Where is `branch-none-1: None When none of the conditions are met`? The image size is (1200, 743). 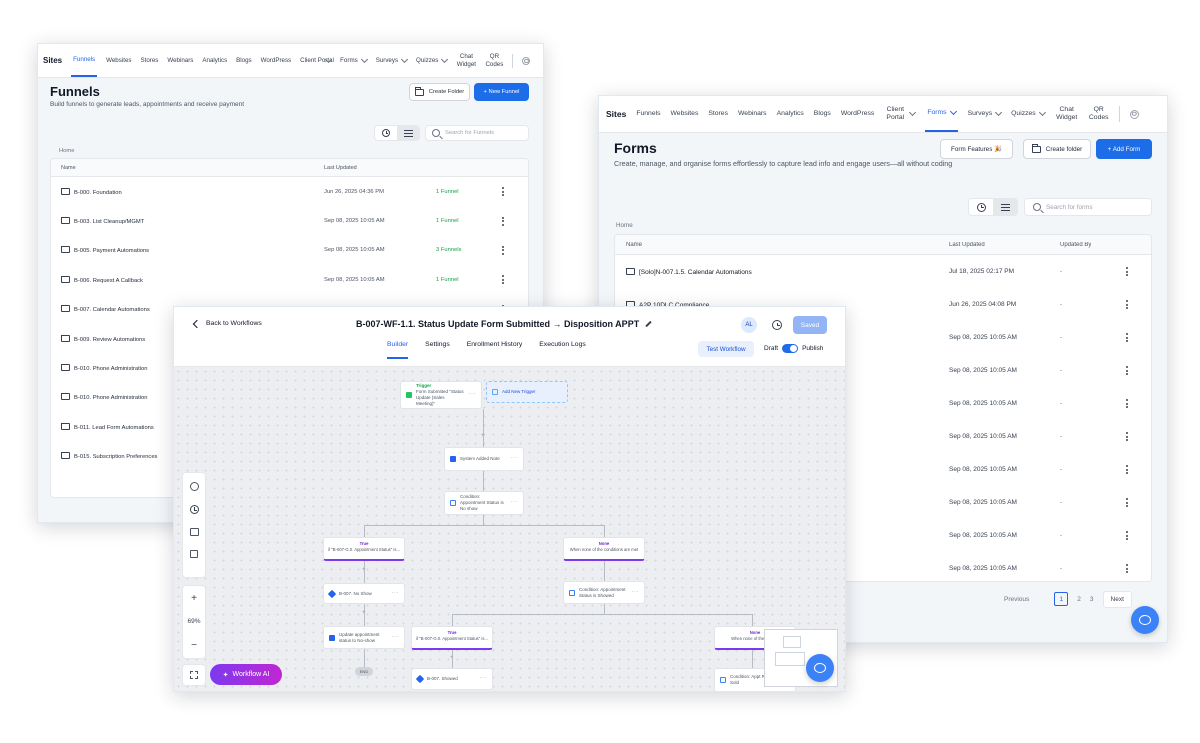 branch-none-1: None When none of the conditions are met is located at coordinates (604, 549).